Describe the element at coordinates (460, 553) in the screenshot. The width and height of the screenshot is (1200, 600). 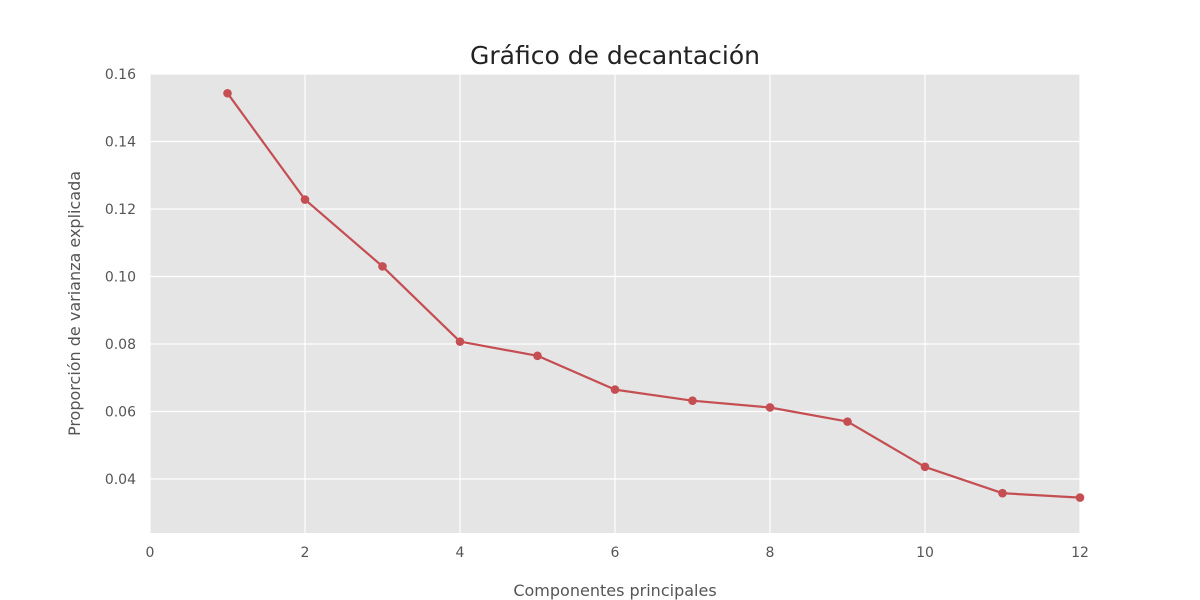
I see `x-tick-label: 4` at that location.